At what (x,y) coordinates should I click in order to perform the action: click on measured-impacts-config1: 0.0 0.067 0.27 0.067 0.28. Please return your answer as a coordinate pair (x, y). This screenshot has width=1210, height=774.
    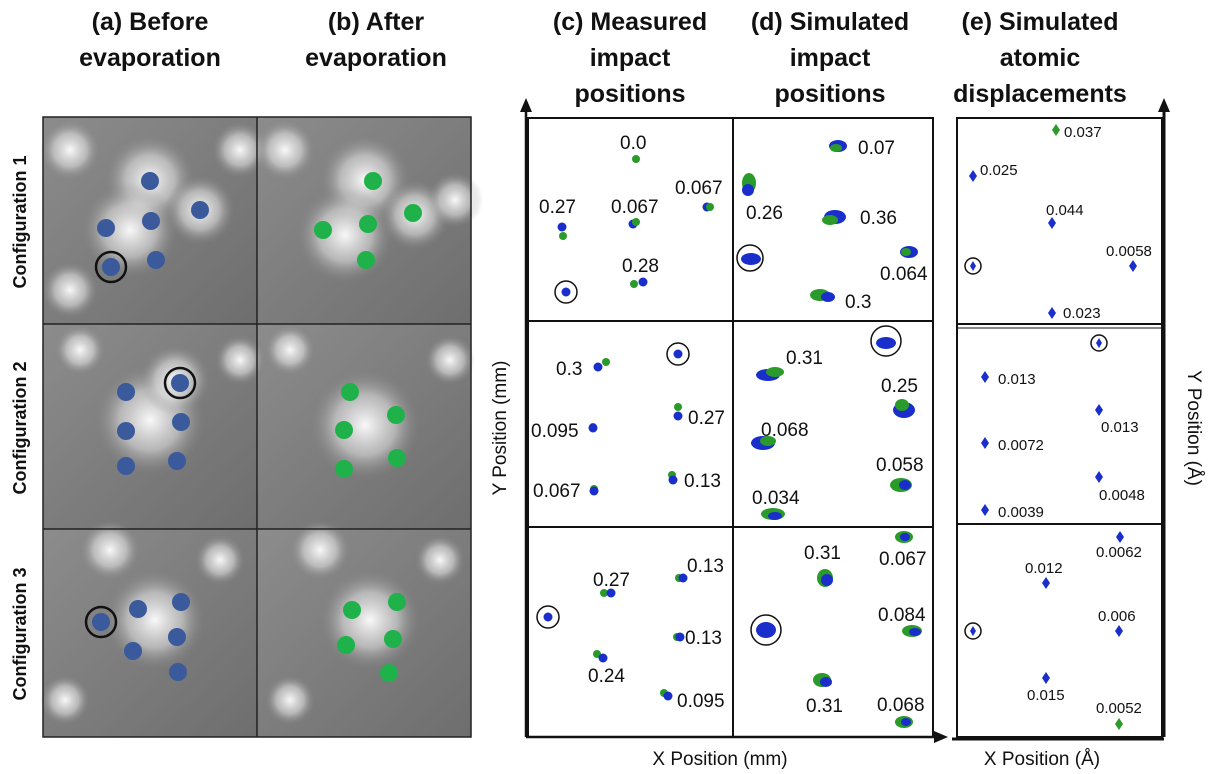
    Looking at the image, I should click on (631, 218).